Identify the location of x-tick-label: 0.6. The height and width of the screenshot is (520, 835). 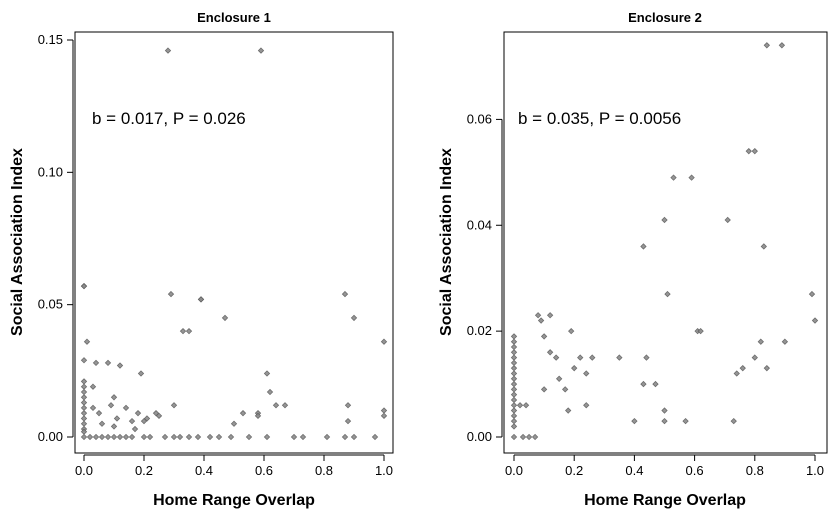
(695, 470).